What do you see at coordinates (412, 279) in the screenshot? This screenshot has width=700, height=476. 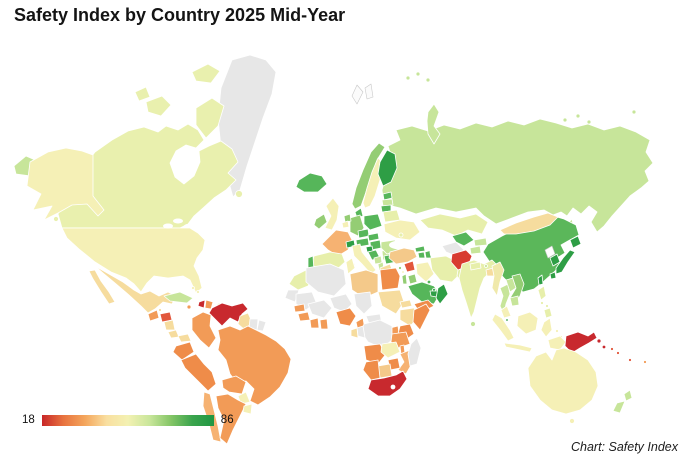 I see `country-jordan` at bounding box center [412, 279].